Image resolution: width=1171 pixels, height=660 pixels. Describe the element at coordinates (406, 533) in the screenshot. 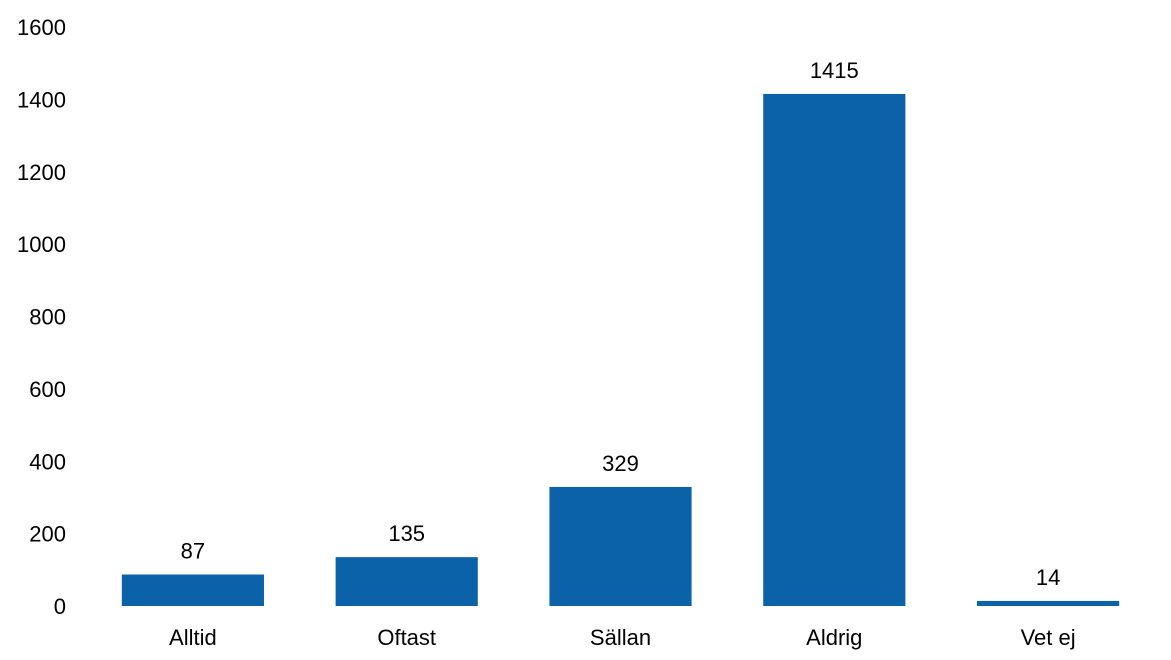

I see `bar-value-label: 135` at that location.